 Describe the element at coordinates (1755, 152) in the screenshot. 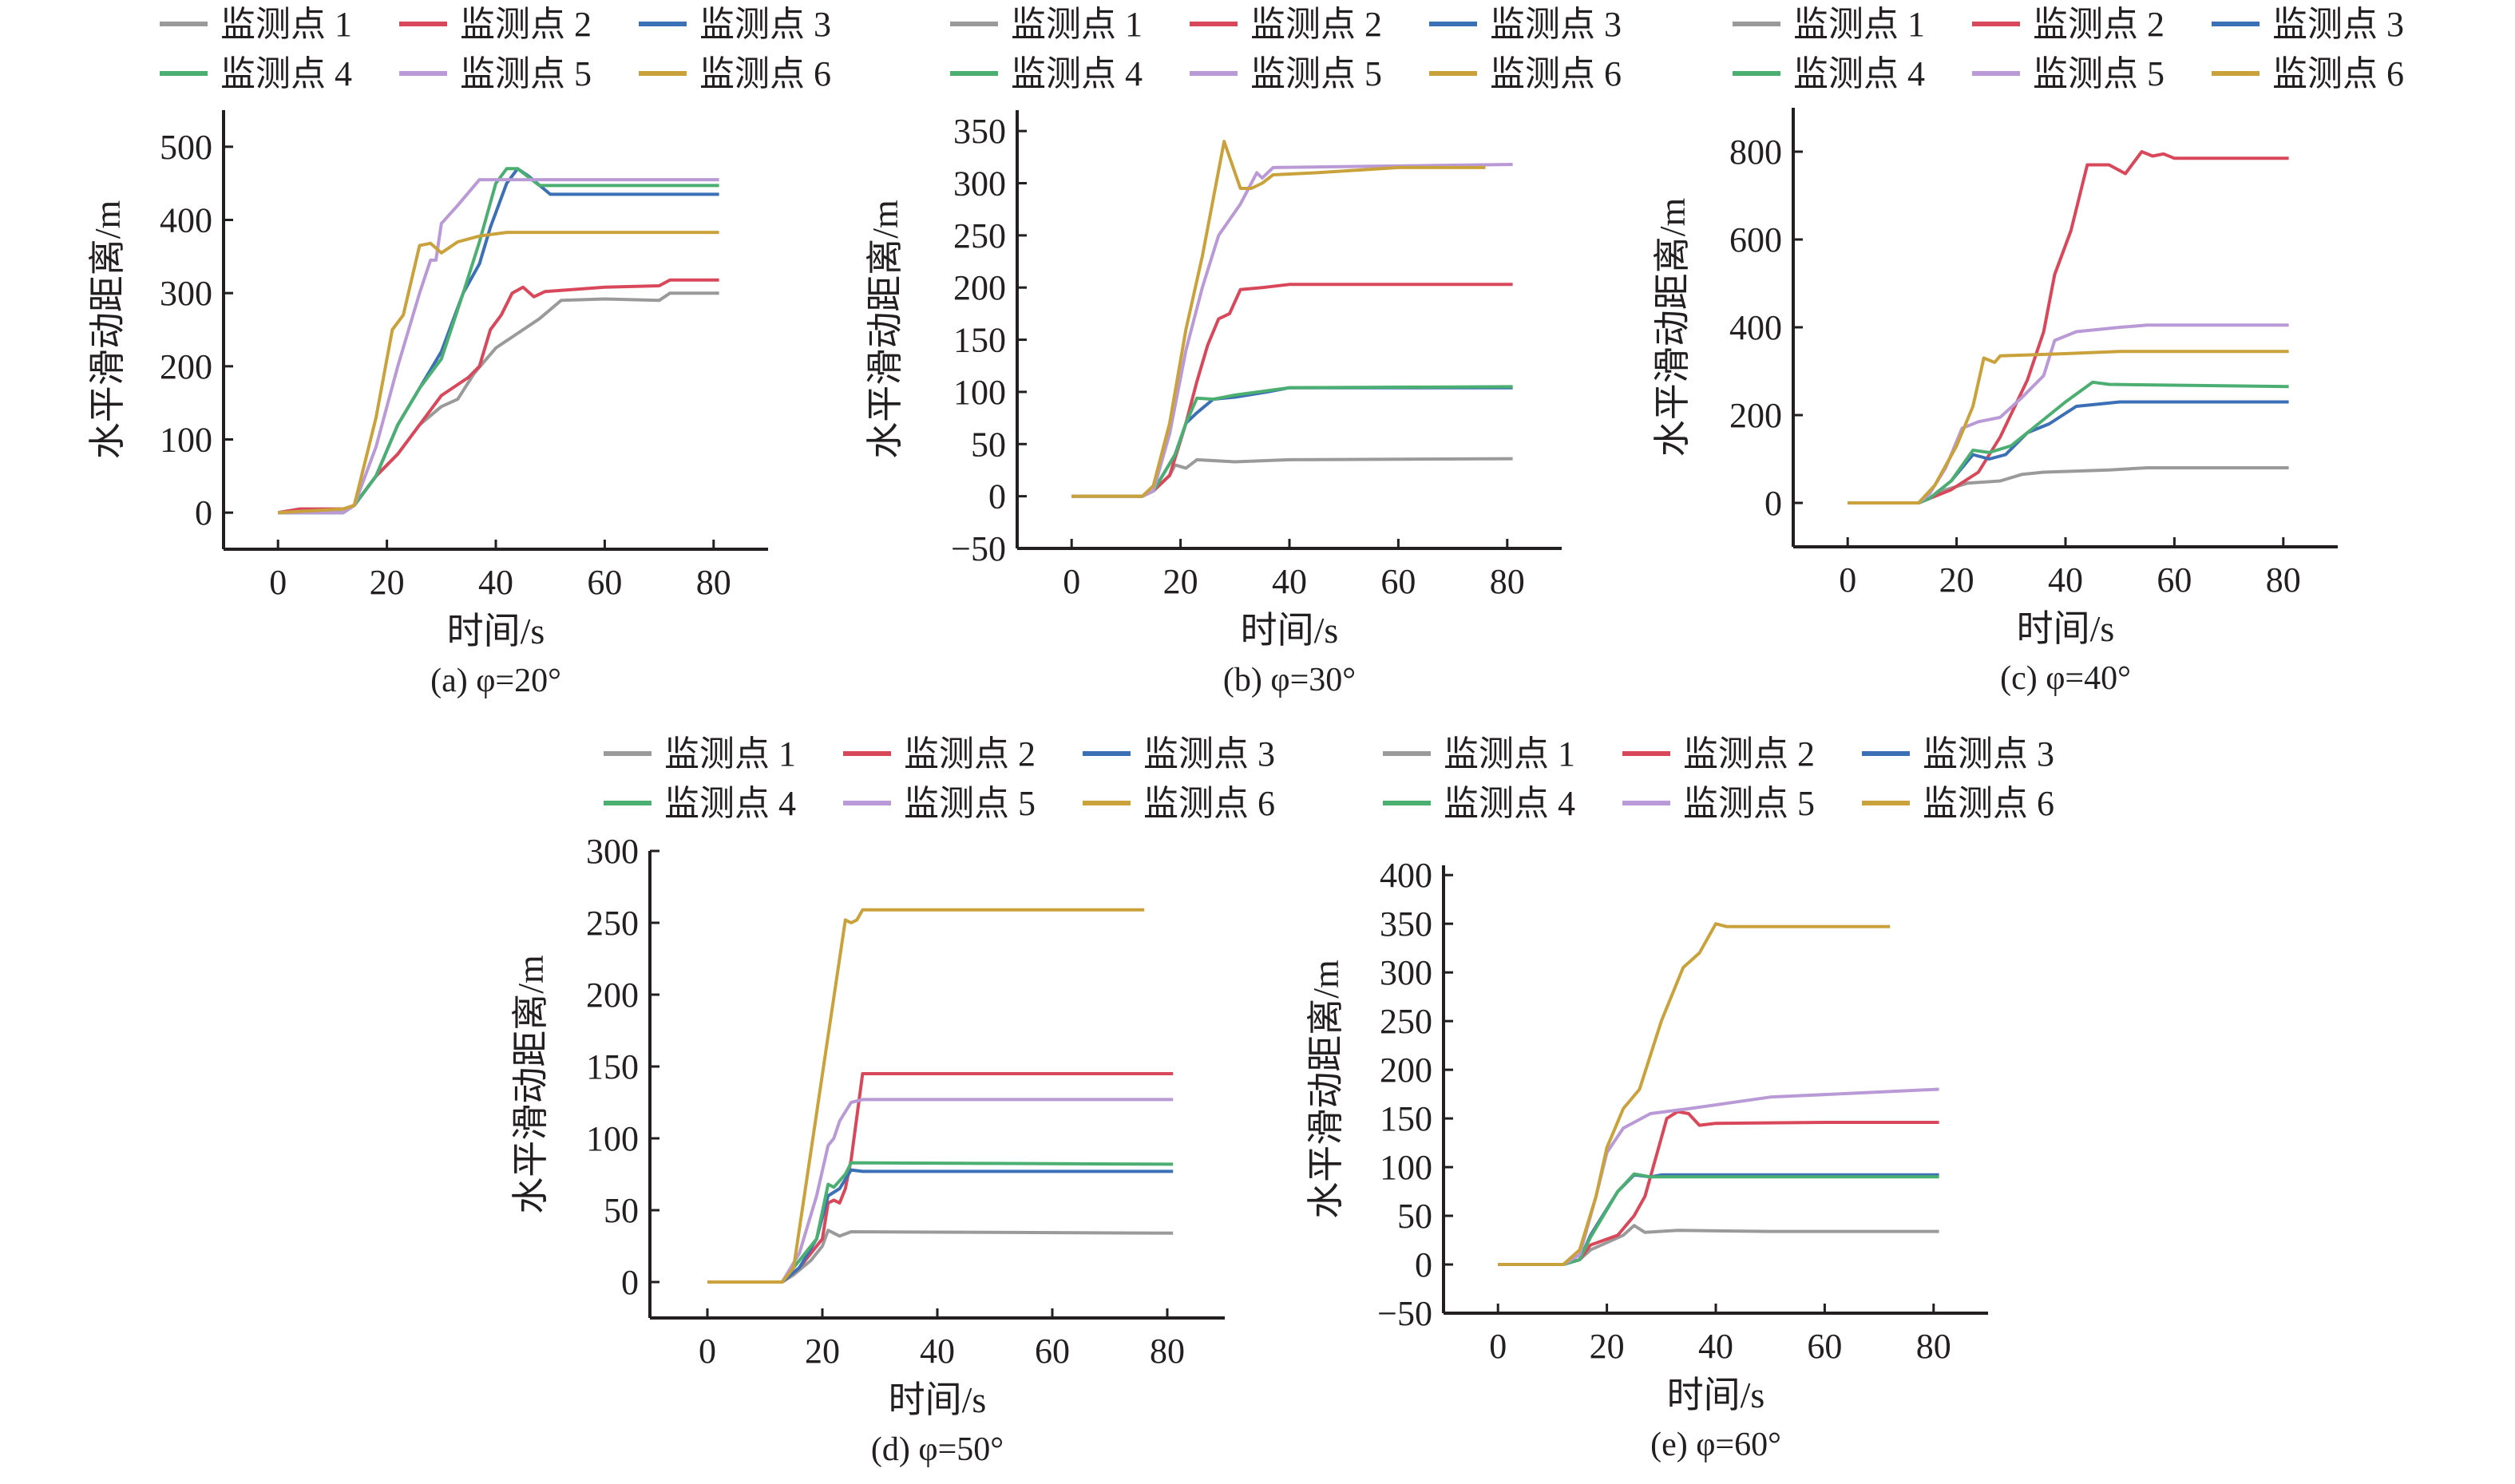

I see `y-tick-label: 800` at that location.